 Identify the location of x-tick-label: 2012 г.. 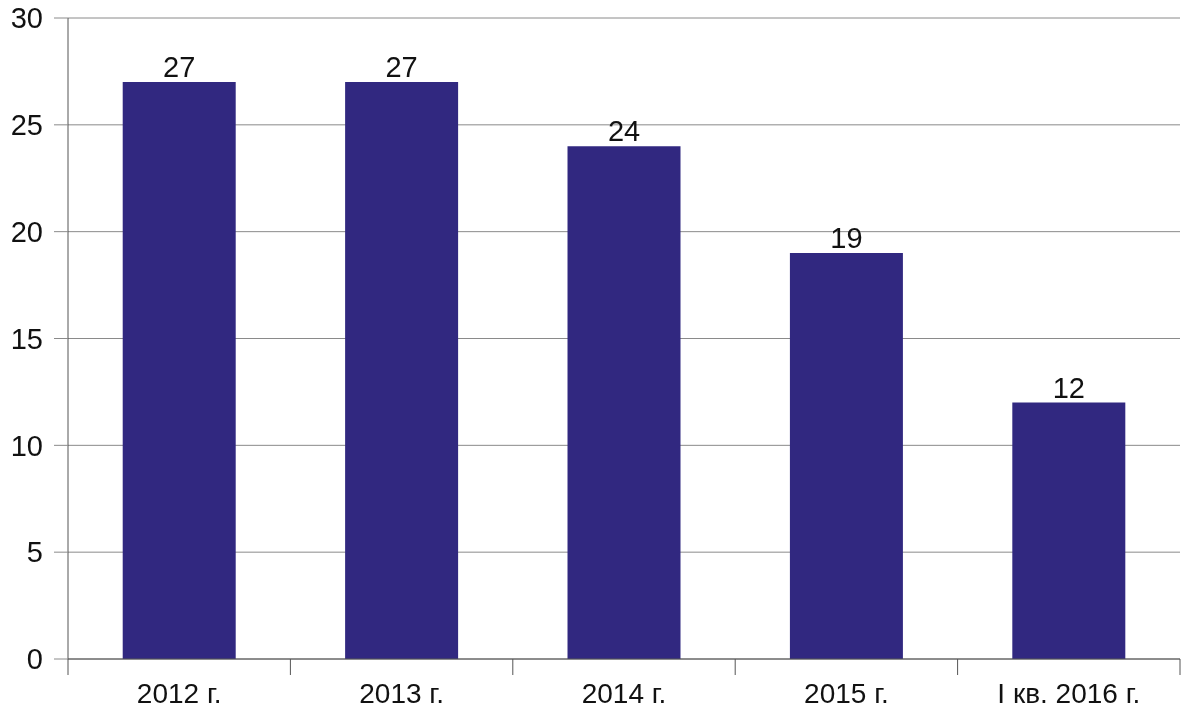
(179, 693).